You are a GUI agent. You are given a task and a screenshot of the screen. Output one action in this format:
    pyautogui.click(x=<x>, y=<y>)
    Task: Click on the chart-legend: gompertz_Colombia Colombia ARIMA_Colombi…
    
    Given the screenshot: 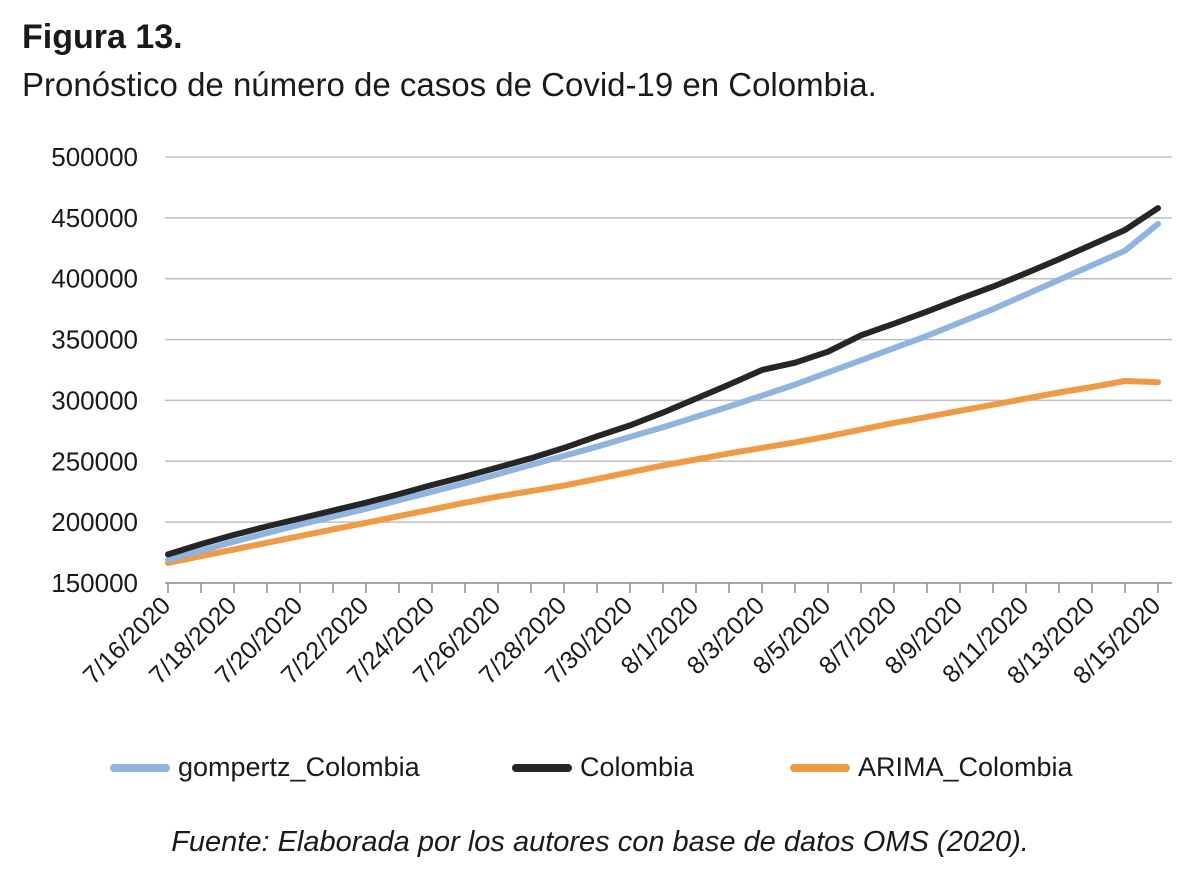 What is the action you would take?
    pyautogui.click(x=600, y=772)
    